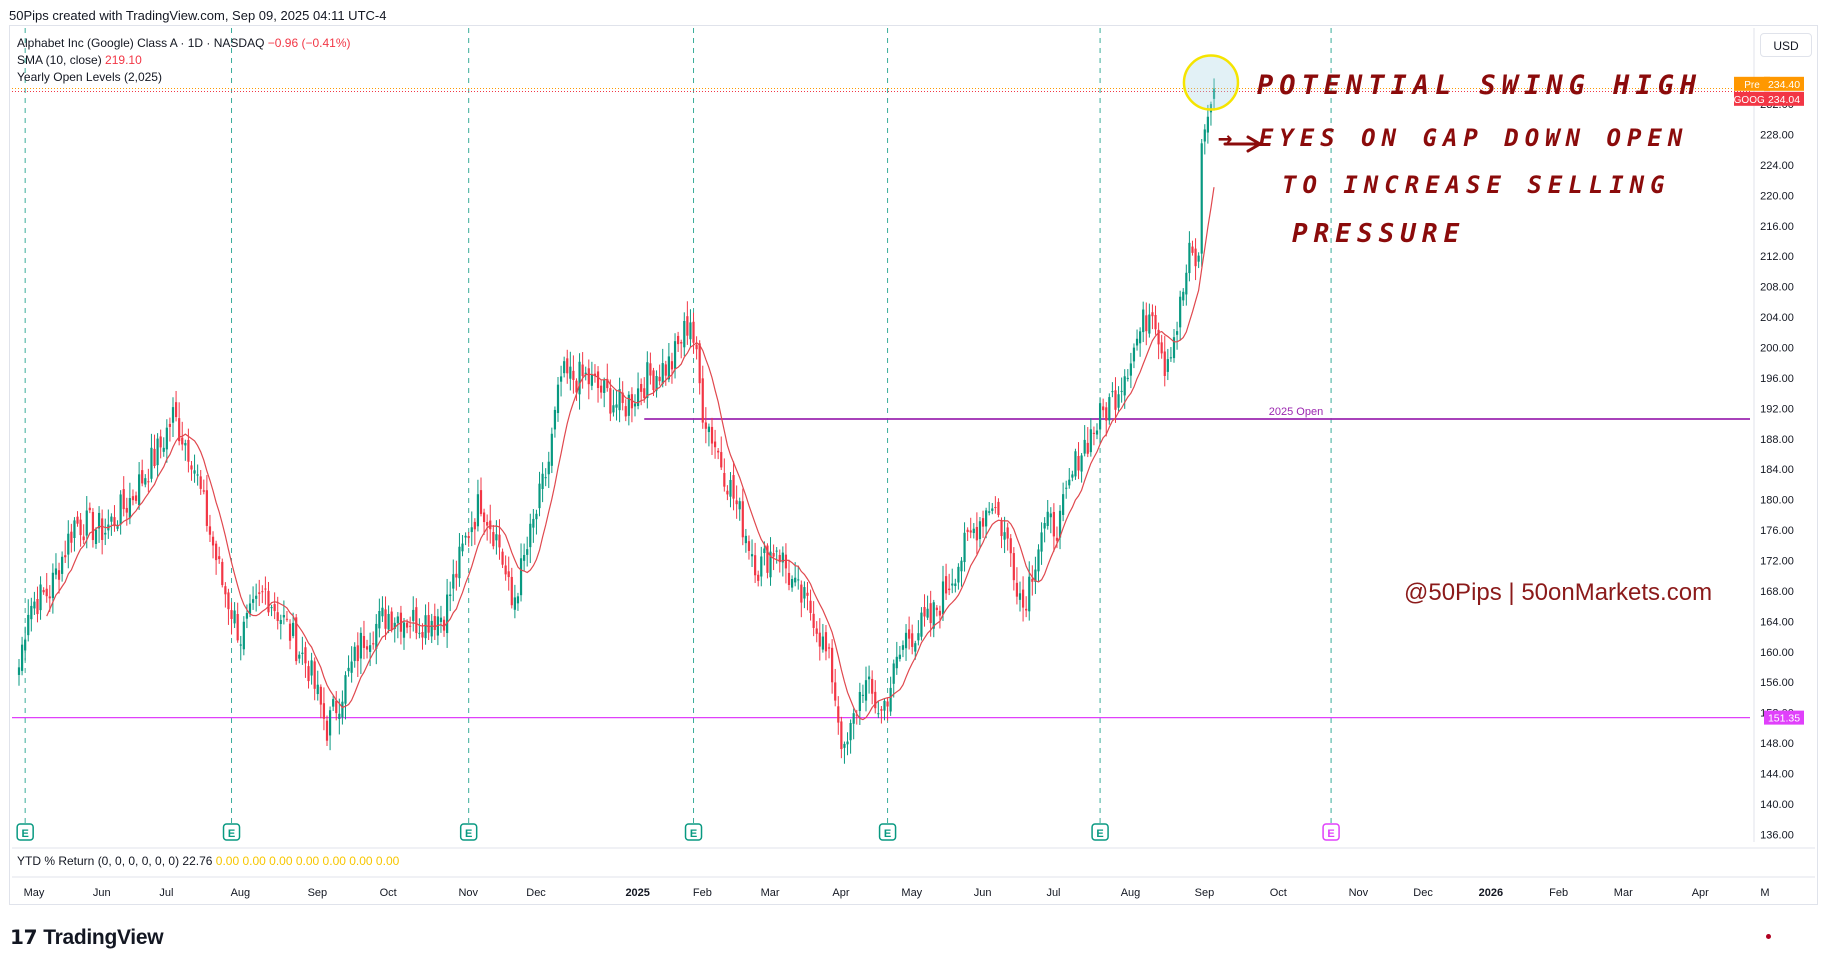 The image size is (1827, 966). What do you see at coordinates (1777, 683) in the screenshot?
I see `price-tick-label: 156.00` at bounding box center [1777, 683].